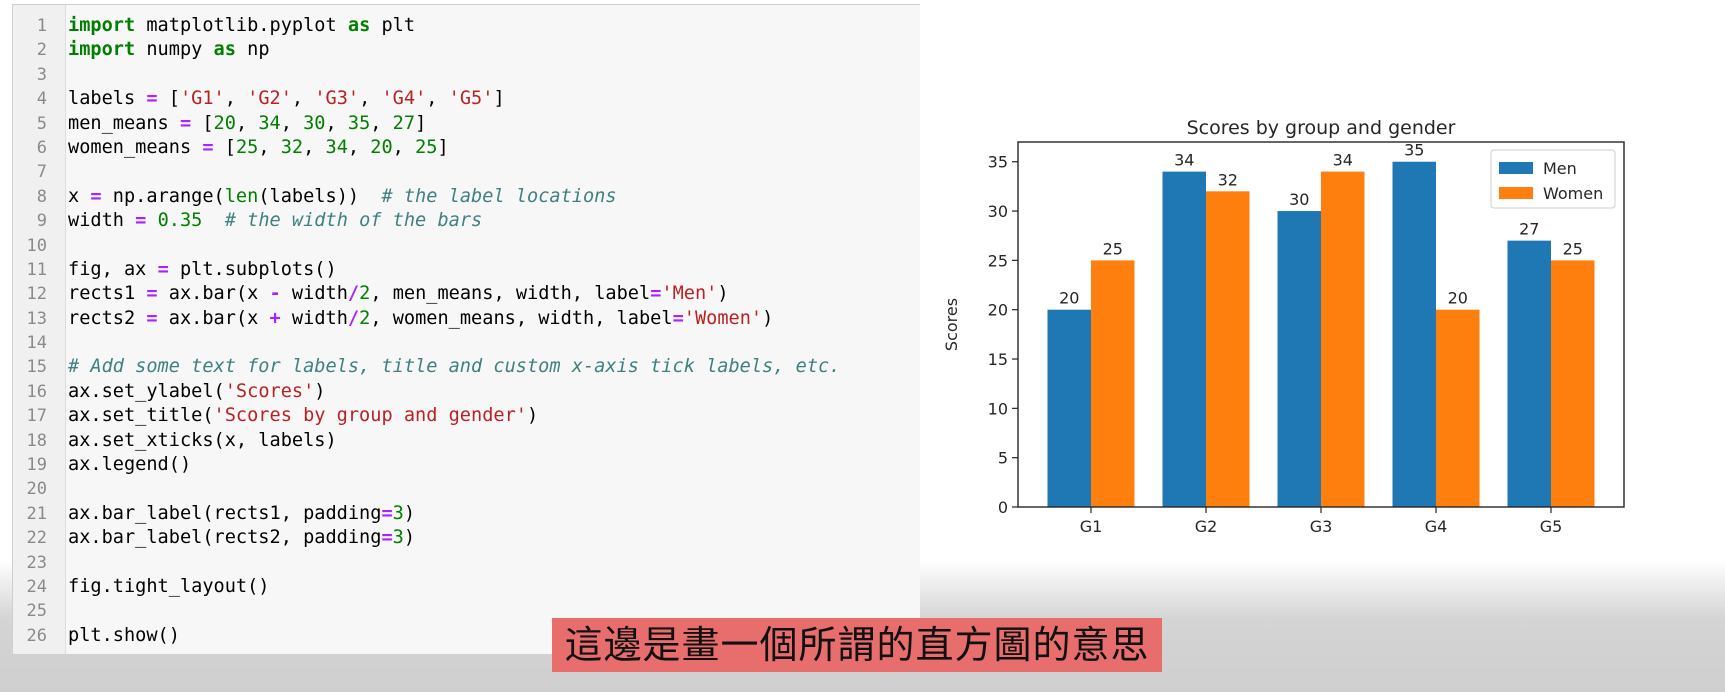 This screenshot has height=692, width=1725. I want to click on code-line: 26 plt.show(), so click(466, 636).